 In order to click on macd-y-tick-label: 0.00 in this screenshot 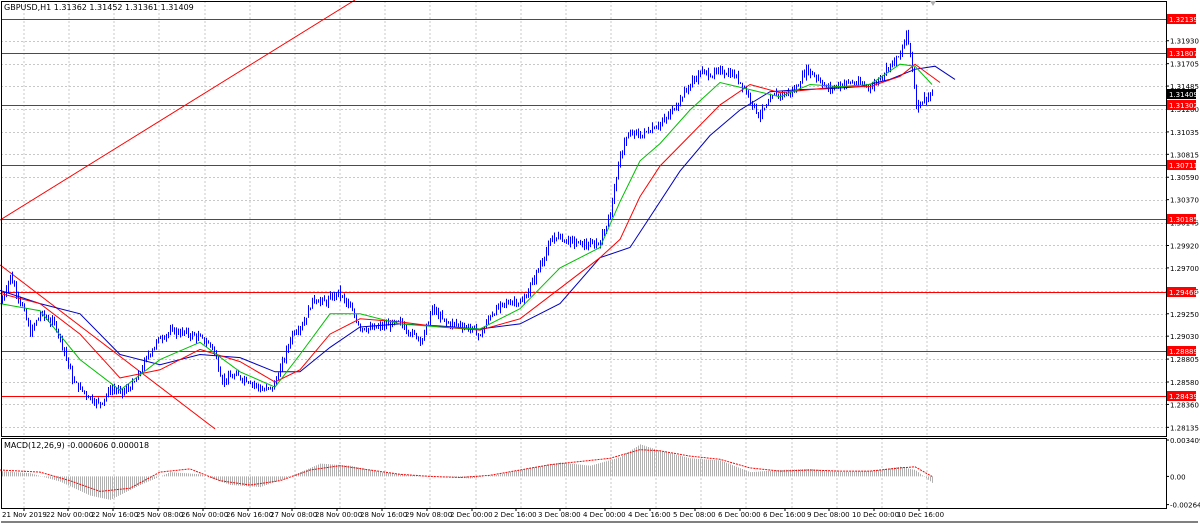, I will do `click(1178, 477)`.